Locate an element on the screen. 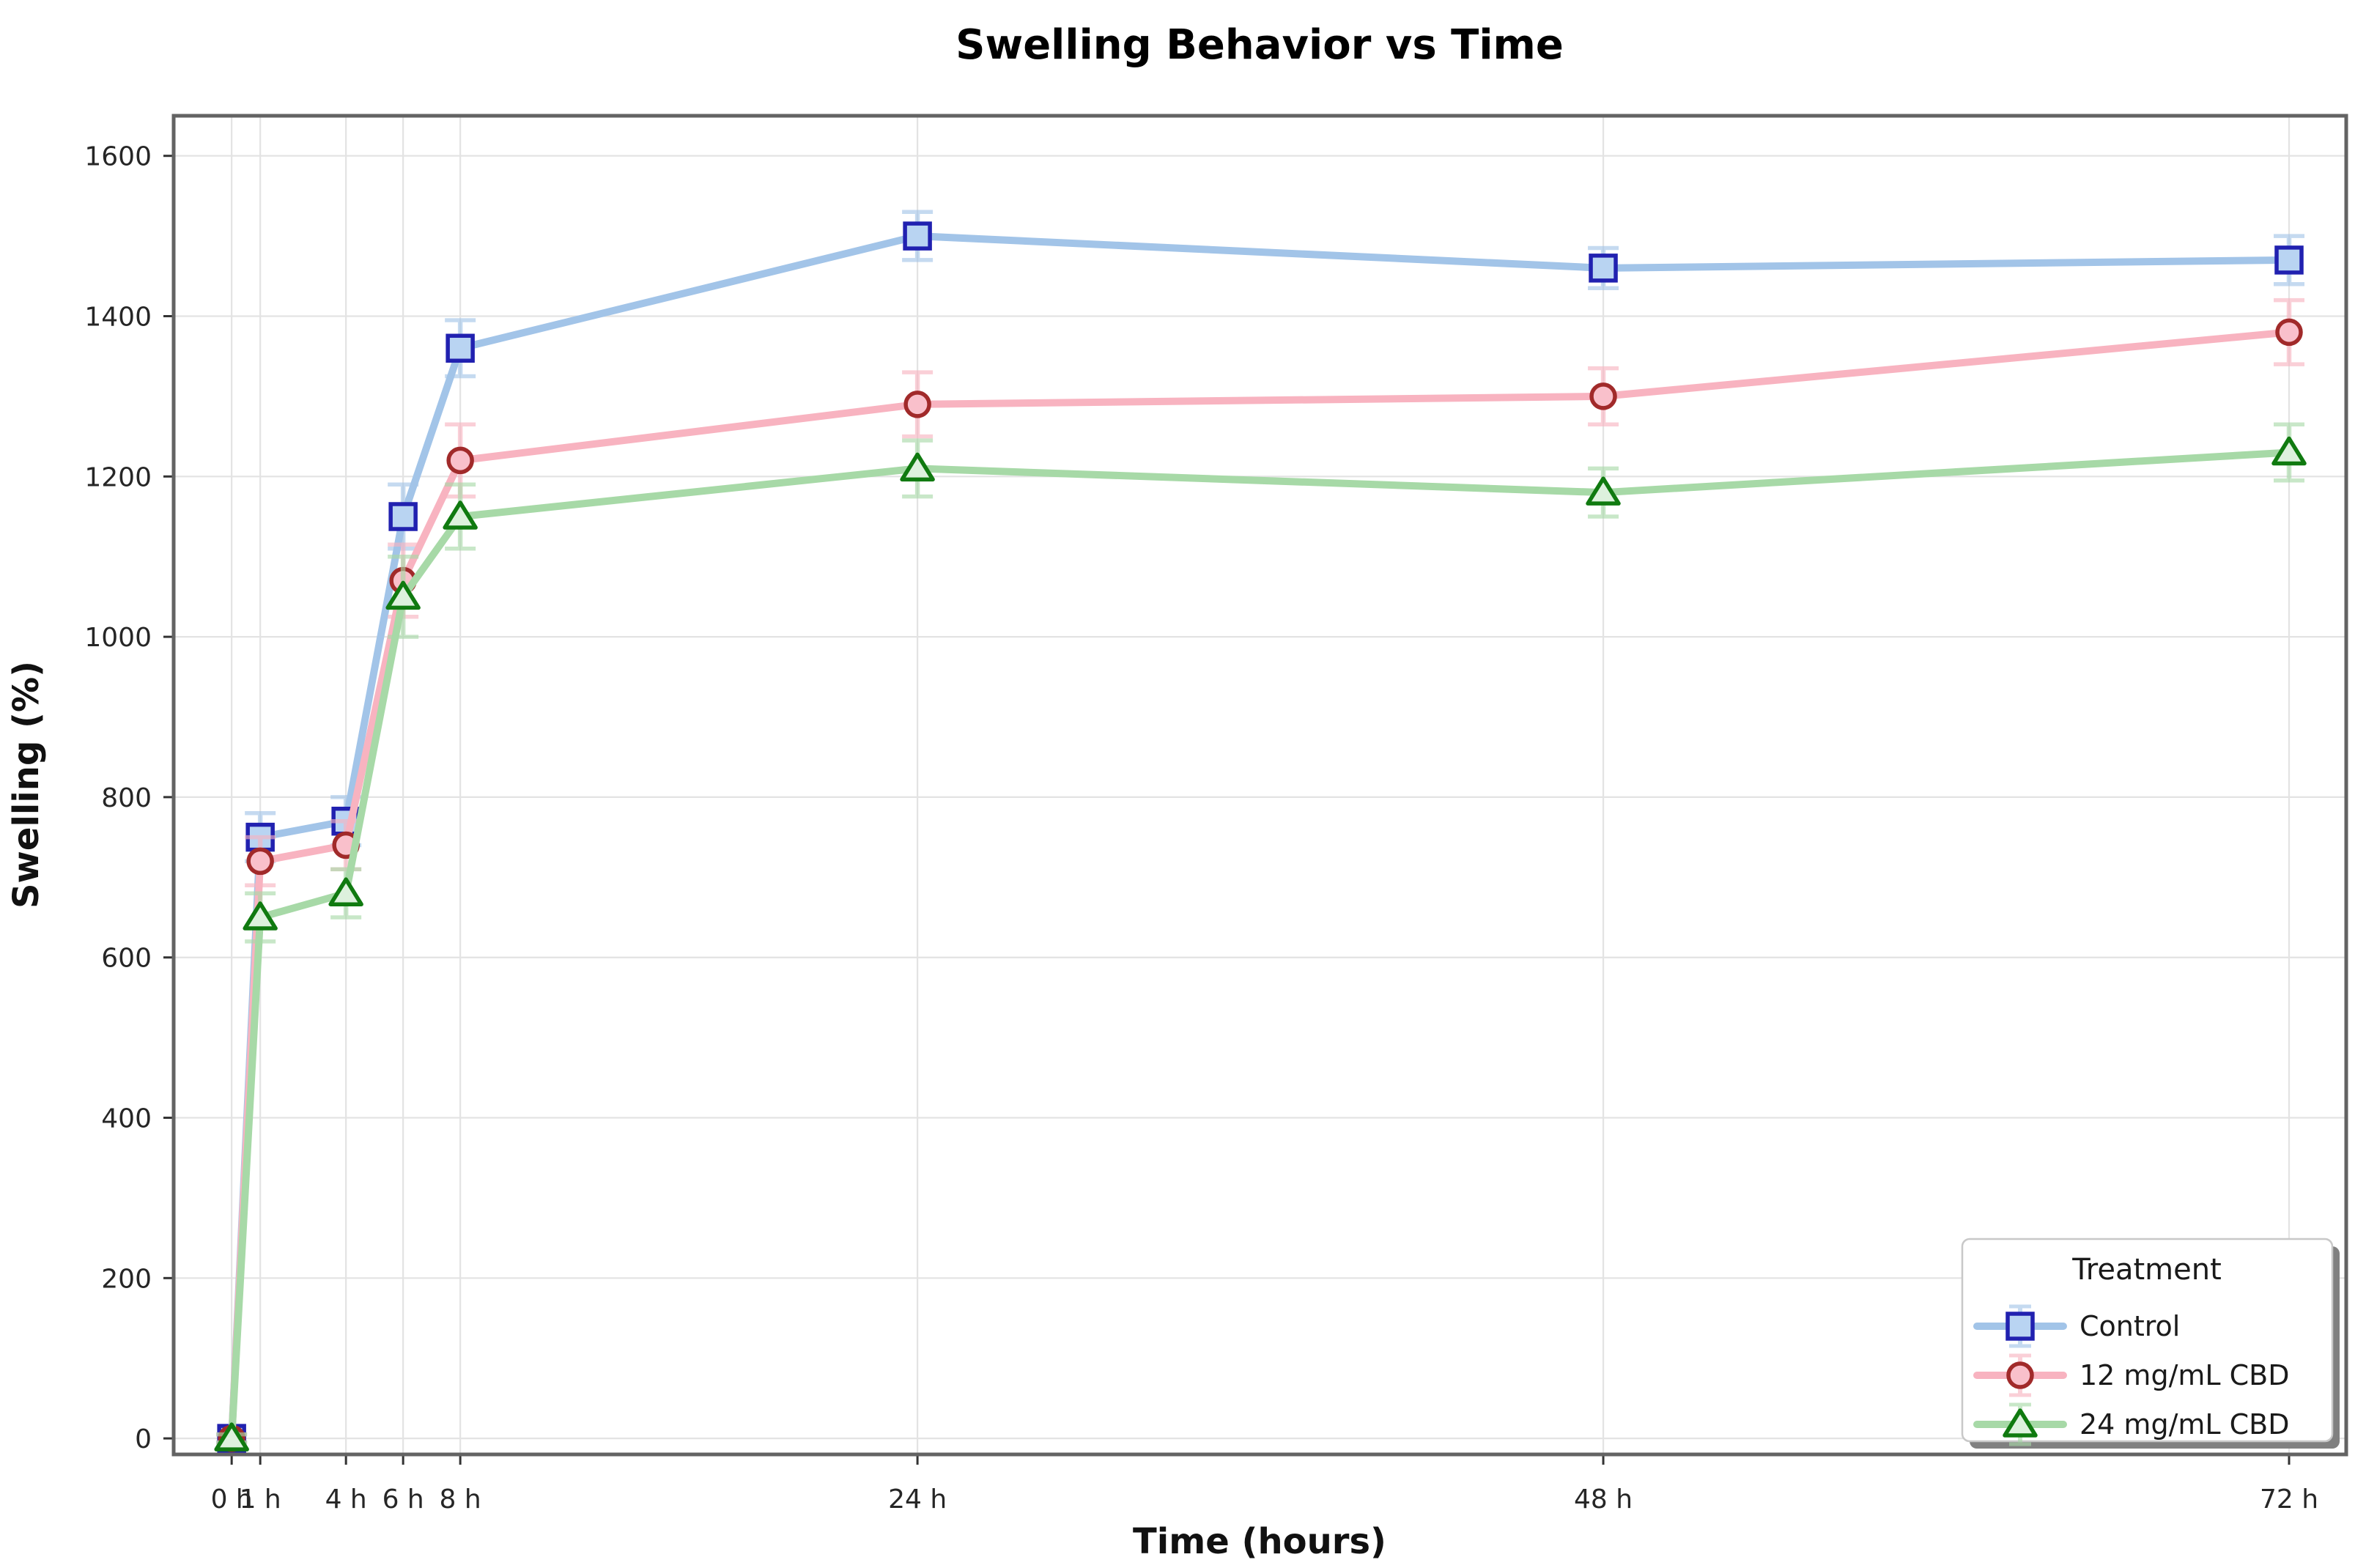  legend-label: 12 mg/mL CBD is located at coordinates (2185, 1375).